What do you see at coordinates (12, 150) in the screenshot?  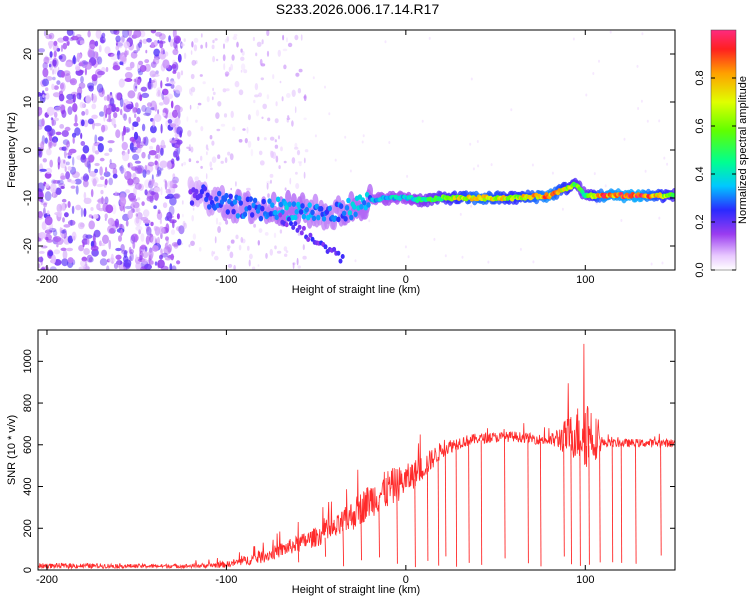 I see `spectrogram-y-label: Frequency (Hz)` at bounding box center [12, 150].